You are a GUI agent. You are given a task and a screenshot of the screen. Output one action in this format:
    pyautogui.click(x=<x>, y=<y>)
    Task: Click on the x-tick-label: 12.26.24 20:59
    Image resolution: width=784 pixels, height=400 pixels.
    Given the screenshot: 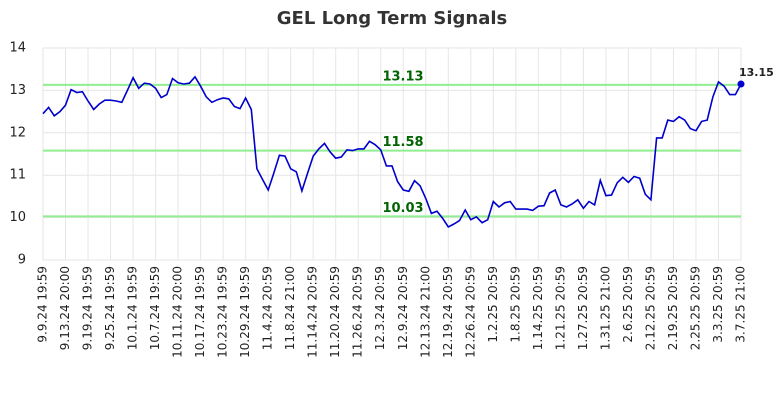 What is the action you would take?
    pyautogui.click(x=470, y=312)
    